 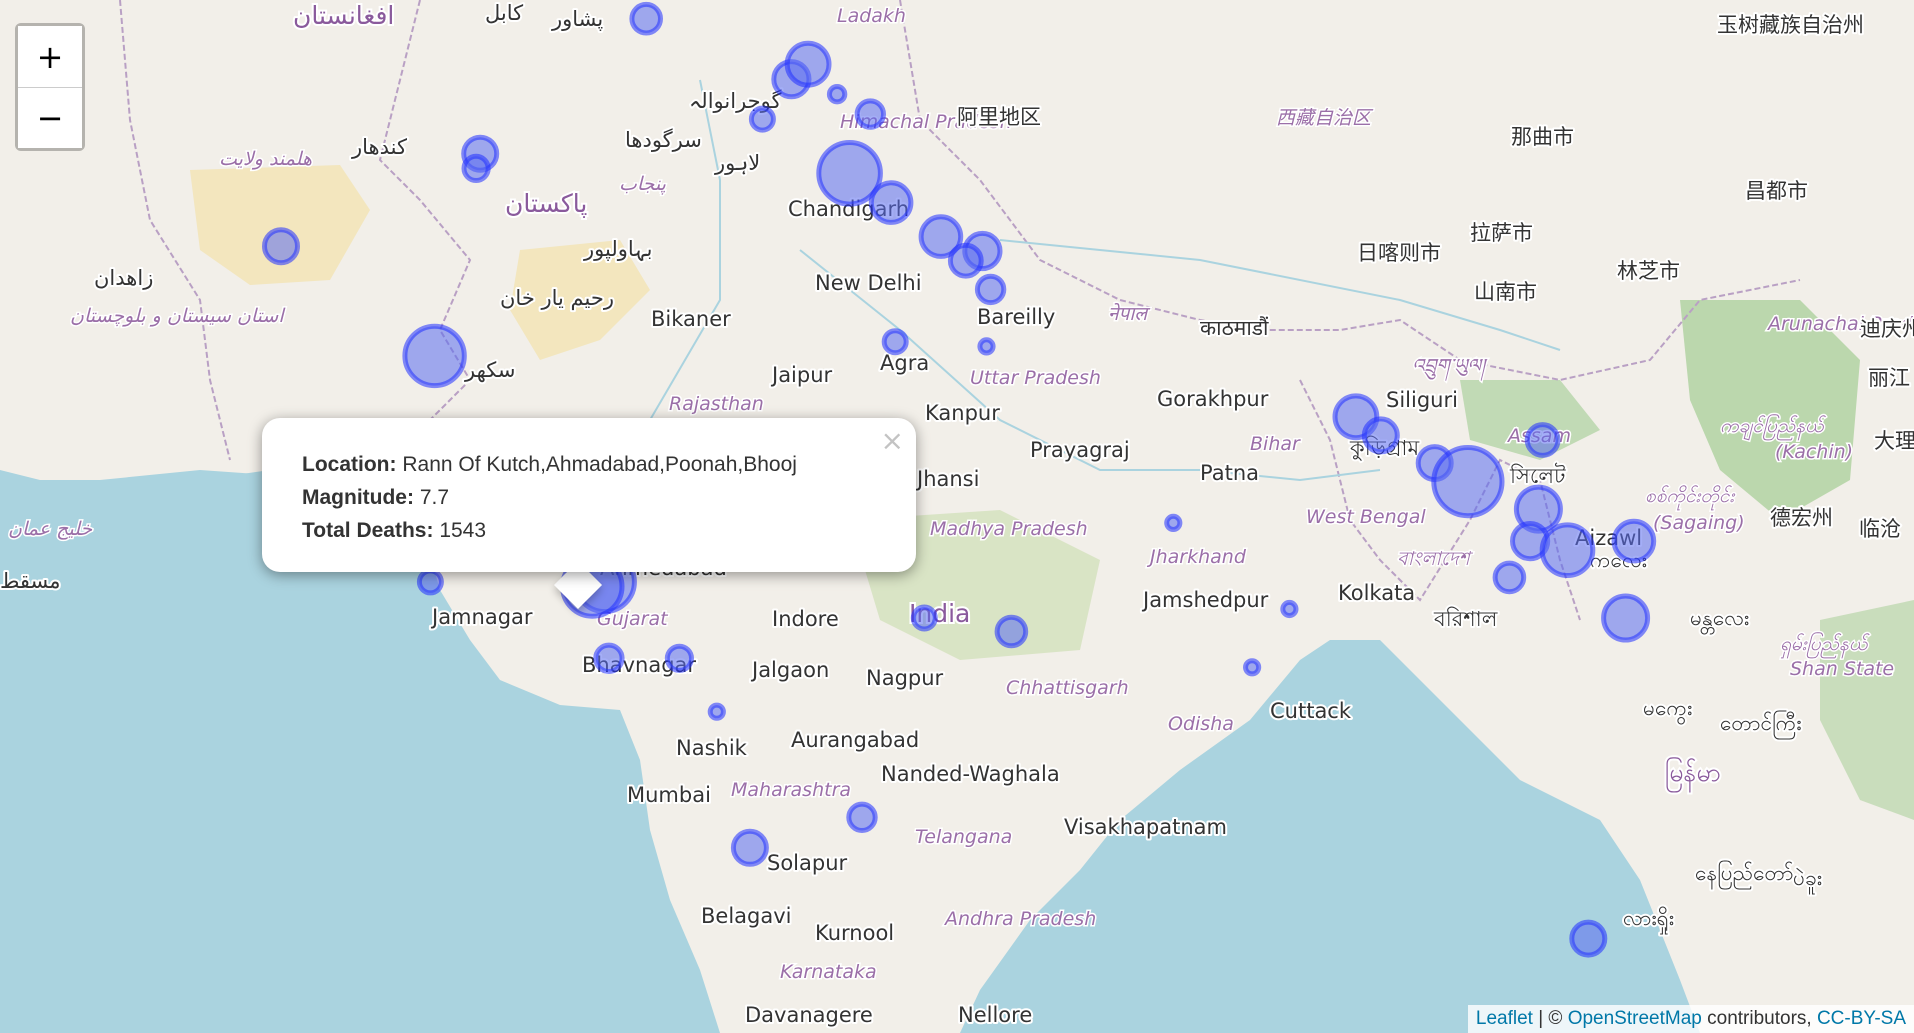 What do you see at coordinates (617, 249) in the screenshot?
I see `label-bahawalpur: بہاولپور` at bounding box center [617, 249].